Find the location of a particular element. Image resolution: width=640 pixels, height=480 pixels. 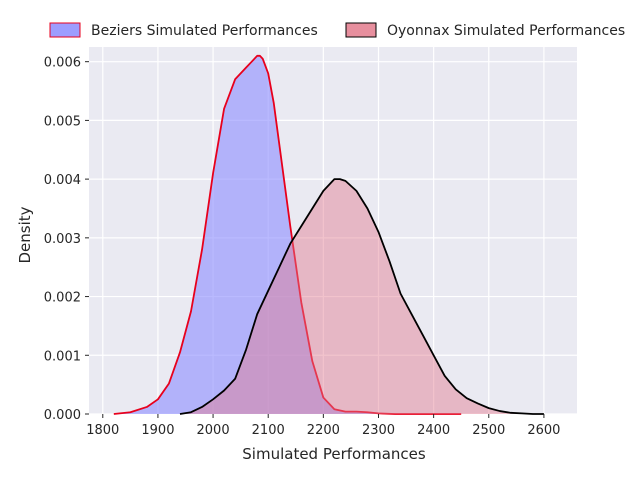

y-tick-label: 0.006 is located at coordinates (62, 63).